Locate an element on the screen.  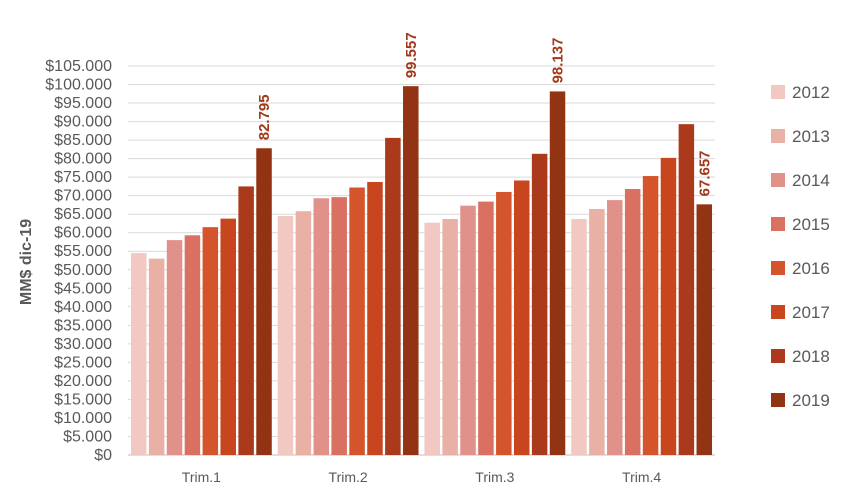
y-tick-label: $70.000 is located at coordinates (83, 196).